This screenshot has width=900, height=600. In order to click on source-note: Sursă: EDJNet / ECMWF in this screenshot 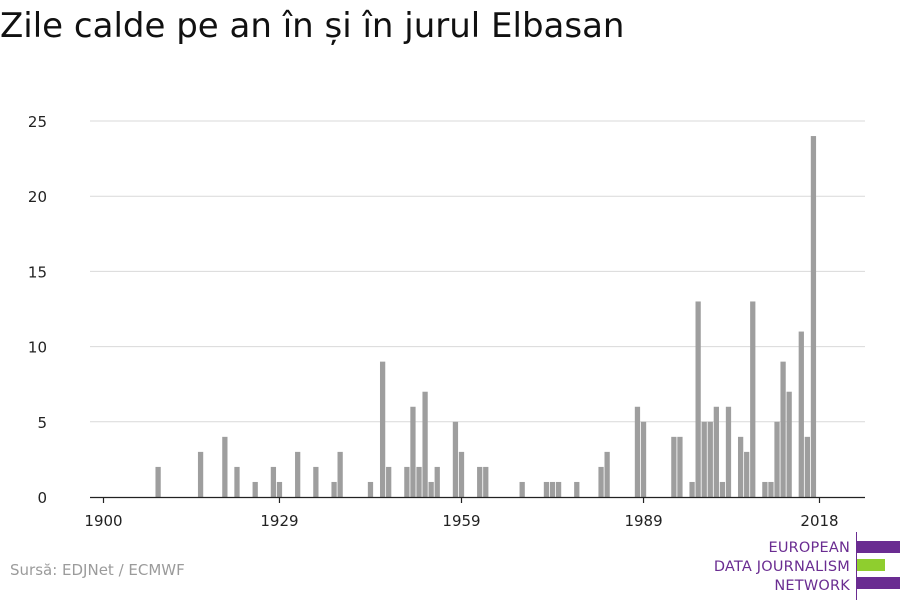, I will do `click(97, 570)`.